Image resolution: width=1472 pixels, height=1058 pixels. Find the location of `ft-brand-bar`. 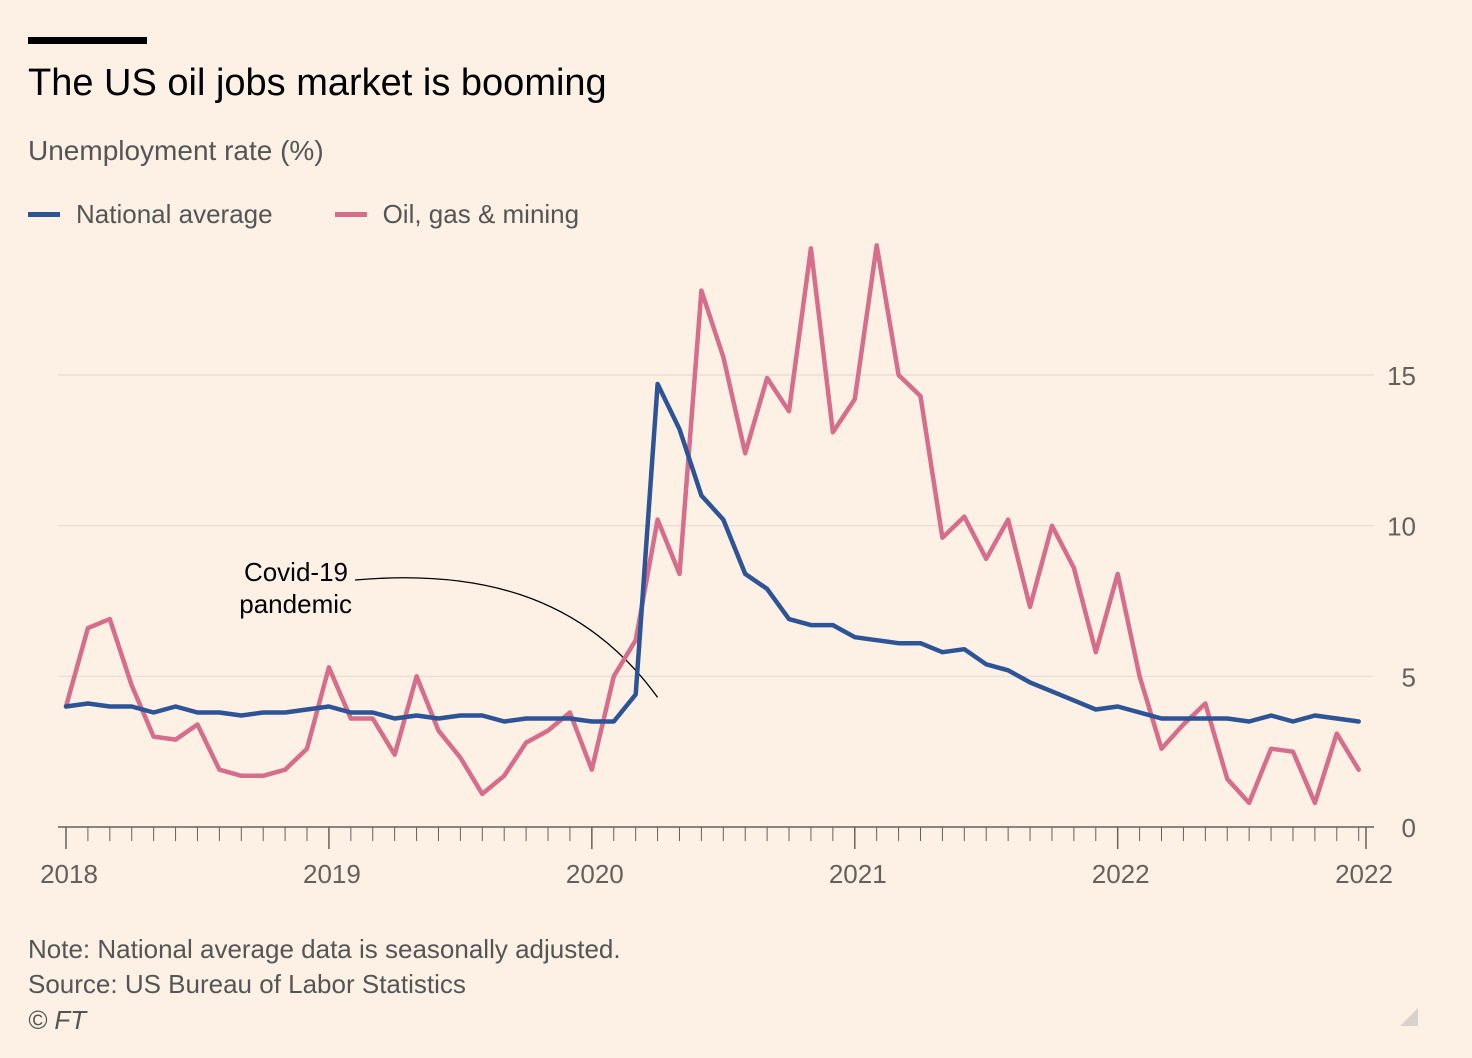

ft-brand-bar is located at coordinates (87, 40).